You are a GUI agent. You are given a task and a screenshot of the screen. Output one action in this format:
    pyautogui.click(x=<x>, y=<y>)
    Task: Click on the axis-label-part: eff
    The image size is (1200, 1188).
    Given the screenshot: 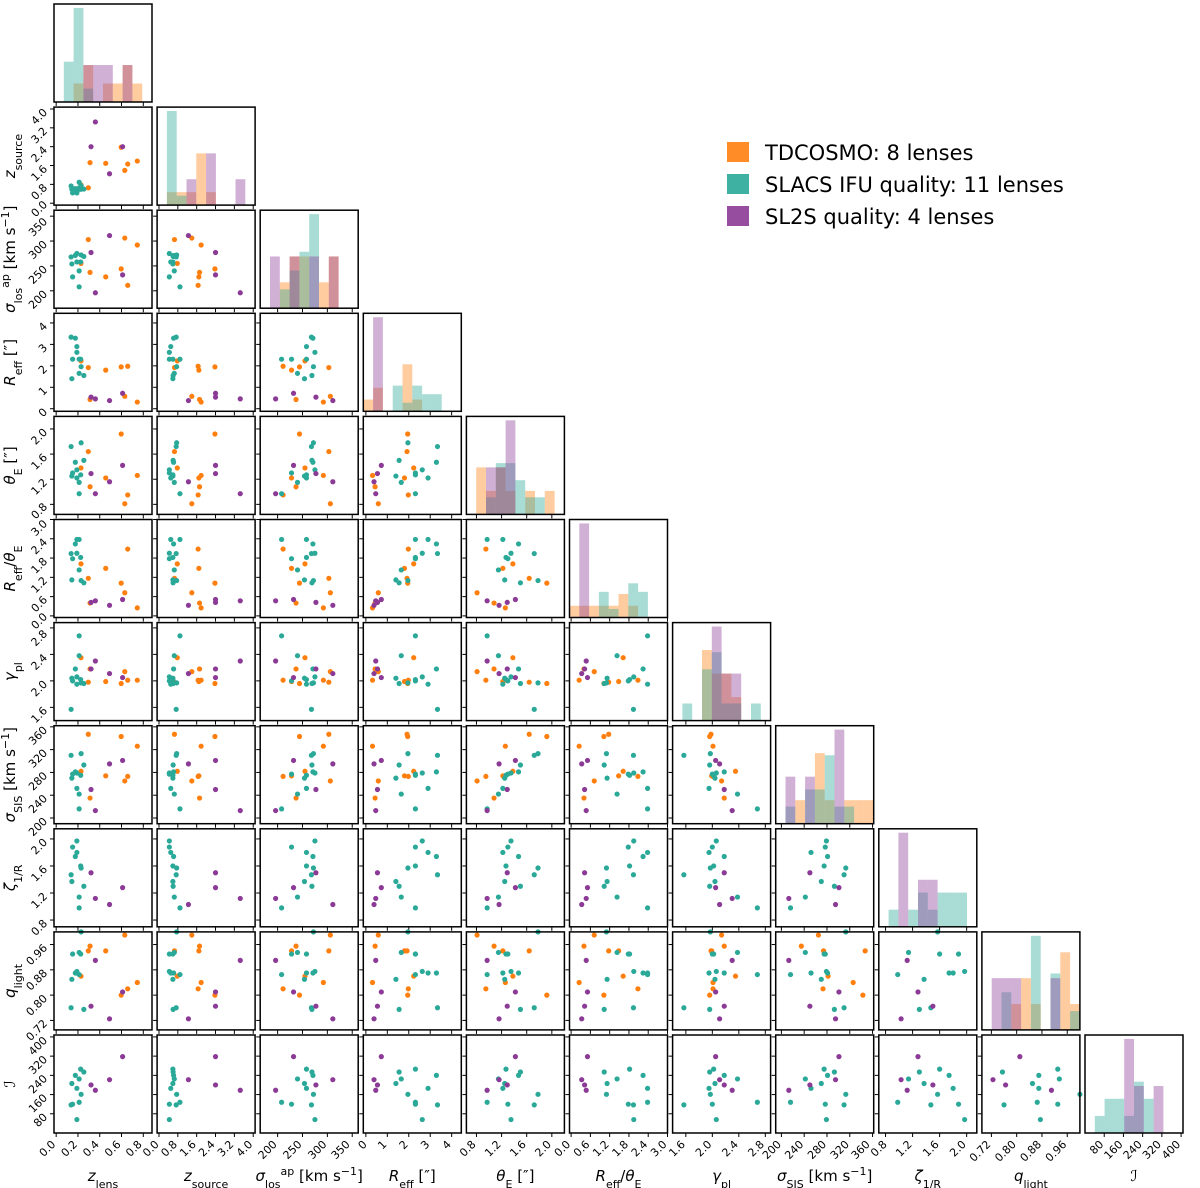 What is the action you would take?
    pyautogui.click(x=613, y=1183)
    